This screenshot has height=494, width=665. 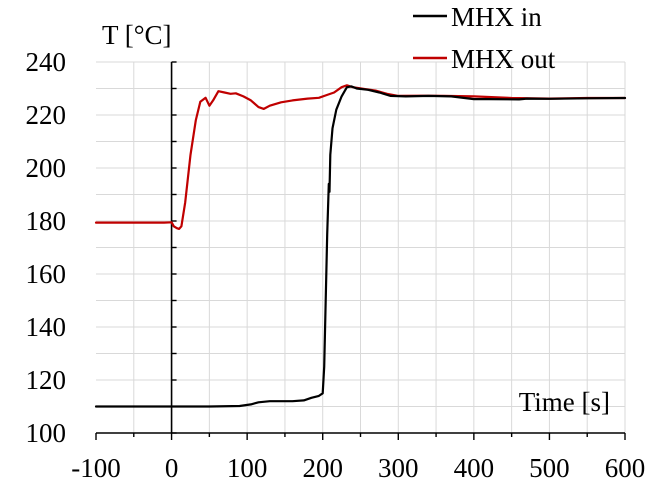 What do you see at coordinates (137, 35) in the screenshot?
I see `y-axis-title: T [°C]` at bounding box center [137, 35].